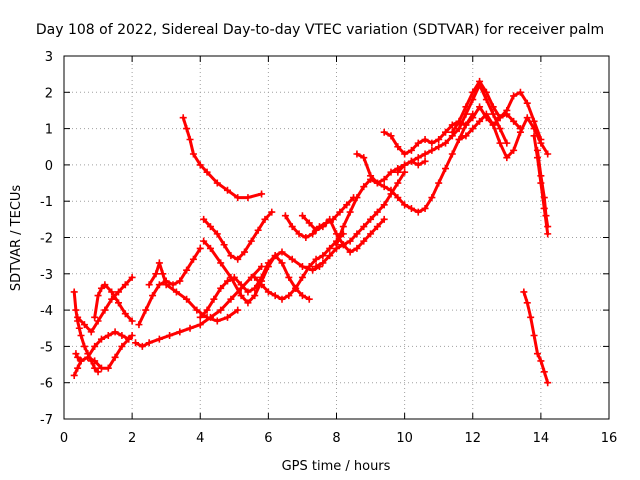 This screenshot has width=640, height=480. Describe the element at coordinates (46, 420) in the screenshot. I see `y-tick-label: -7` at that location.